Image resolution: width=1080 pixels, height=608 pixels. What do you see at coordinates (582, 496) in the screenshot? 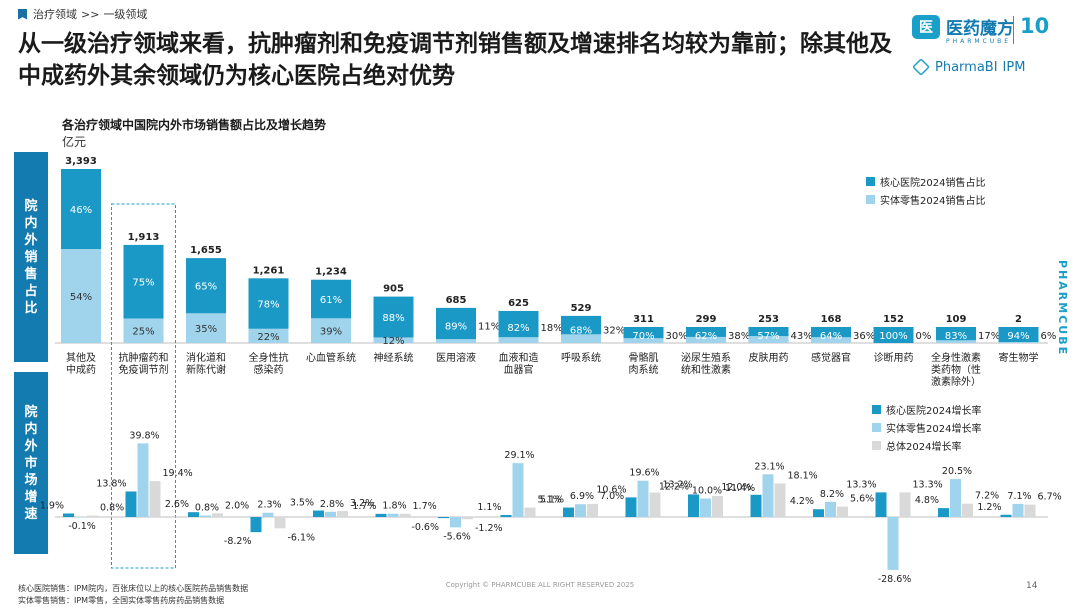
I see `growth-label-retail-8: 6.9%` at bounding box center [582, 496].